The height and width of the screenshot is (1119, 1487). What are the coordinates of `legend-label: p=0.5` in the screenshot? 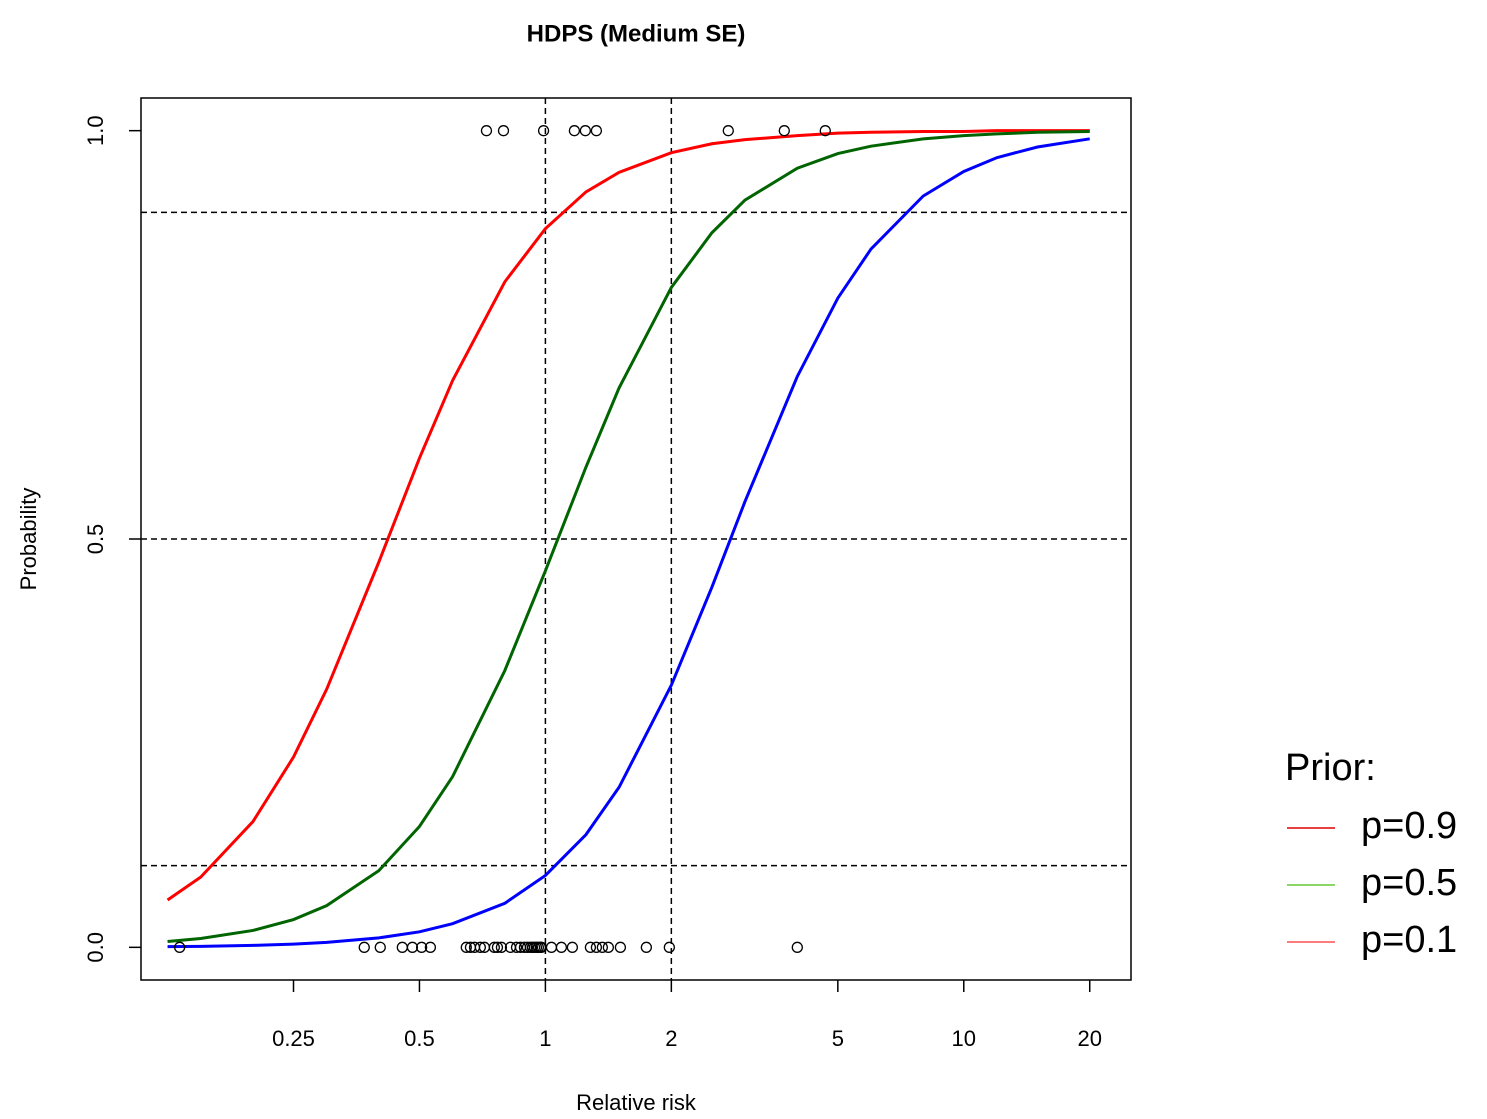 It's located at (1409, 883).